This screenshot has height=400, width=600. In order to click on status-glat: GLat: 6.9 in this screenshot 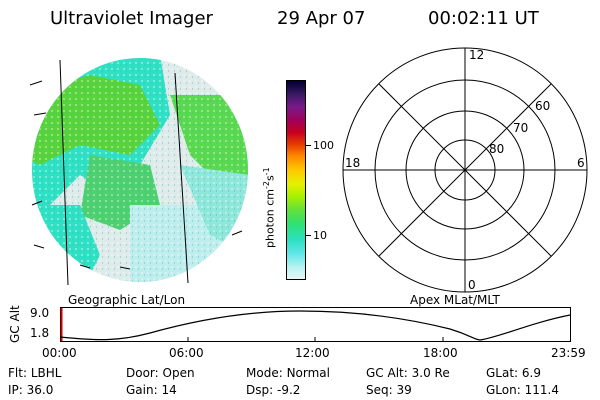, I will do `click(514, 373)`.